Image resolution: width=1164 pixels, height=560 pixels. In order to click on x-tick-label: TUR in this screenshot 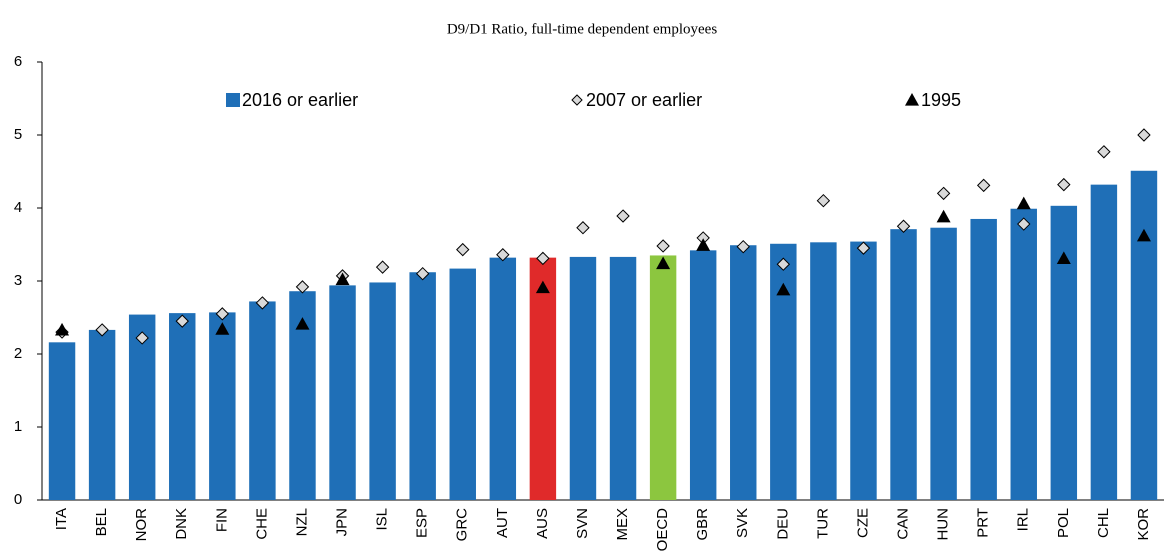, I will do `click(822, 523)`.